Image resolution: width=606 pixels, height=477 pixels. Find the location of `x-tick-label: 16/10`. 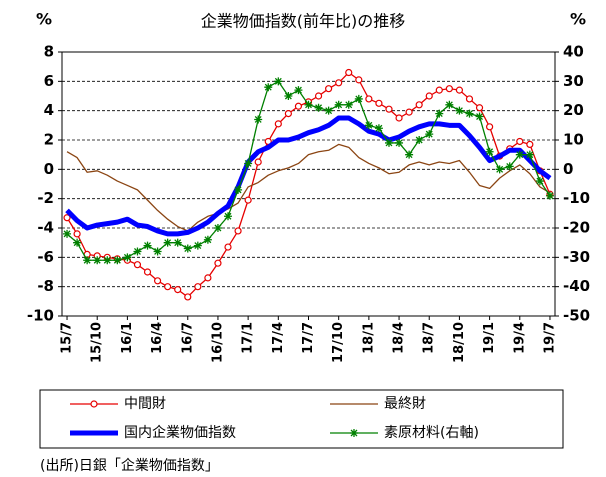

x-tick-label: 16/10 is located at coordinates (217, 342).